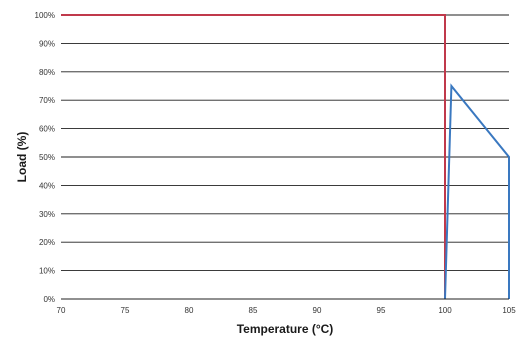 The image size is (522, 340). Describe the element at coordinates (47, 43) in the screenshot. I see `y-tick-label: 90%` at that location.